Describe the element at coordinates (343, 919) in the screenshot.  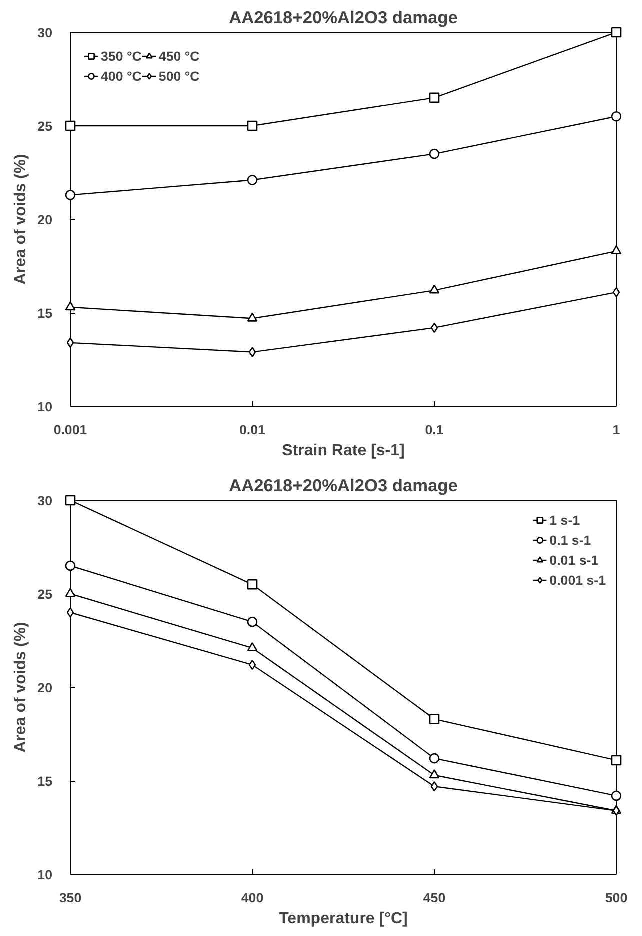
I see `x-axis-title: Temperature [°C]` at that location.